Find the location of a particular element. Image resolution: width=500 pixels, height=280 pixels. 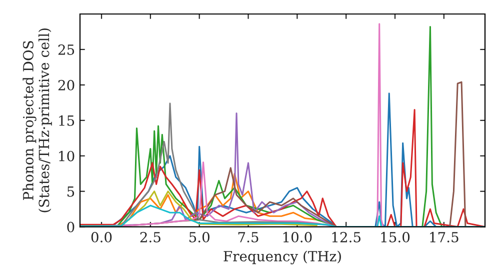

x-tick-label: 5.0 is located at coordinates (199, 237).